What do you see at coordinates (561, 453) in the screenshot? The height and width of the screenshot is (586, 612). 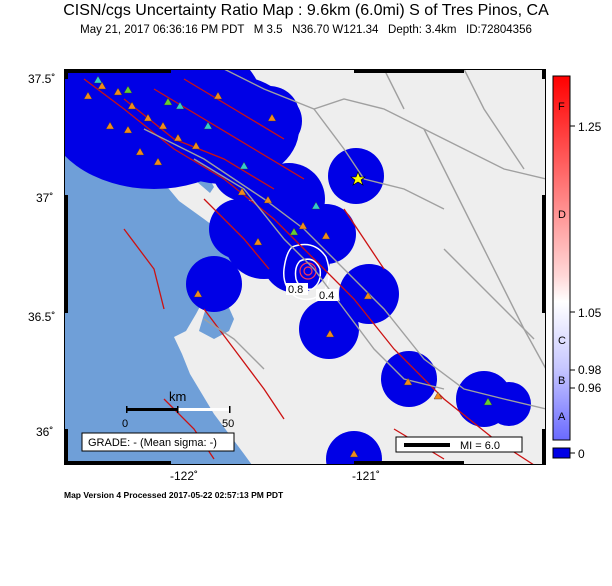 I see `colorbar-zero-swatch` at bounding box center [561, 453].